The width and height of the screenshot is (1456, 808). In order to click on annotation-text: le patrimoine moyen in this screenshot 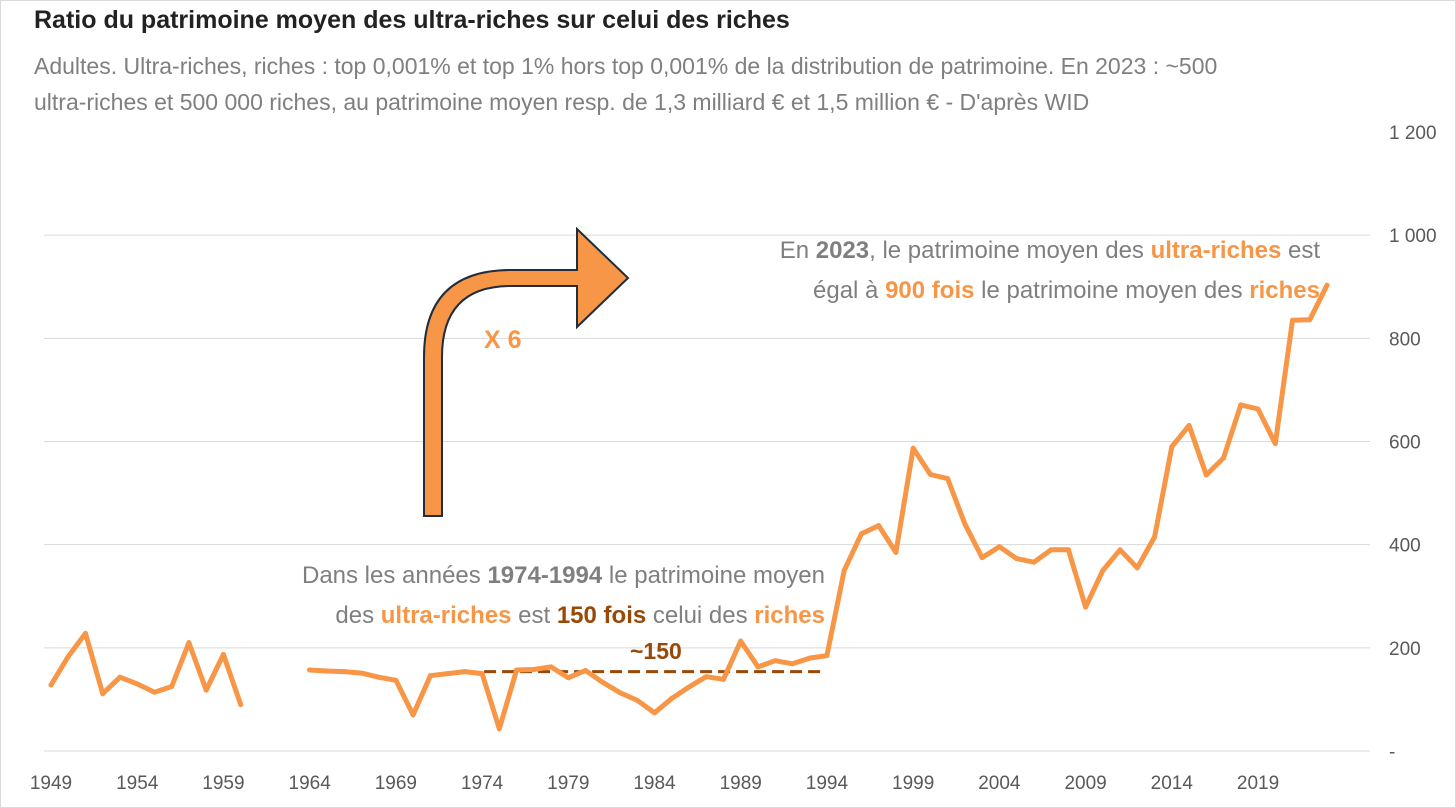, I will do `click(713, 575)`.